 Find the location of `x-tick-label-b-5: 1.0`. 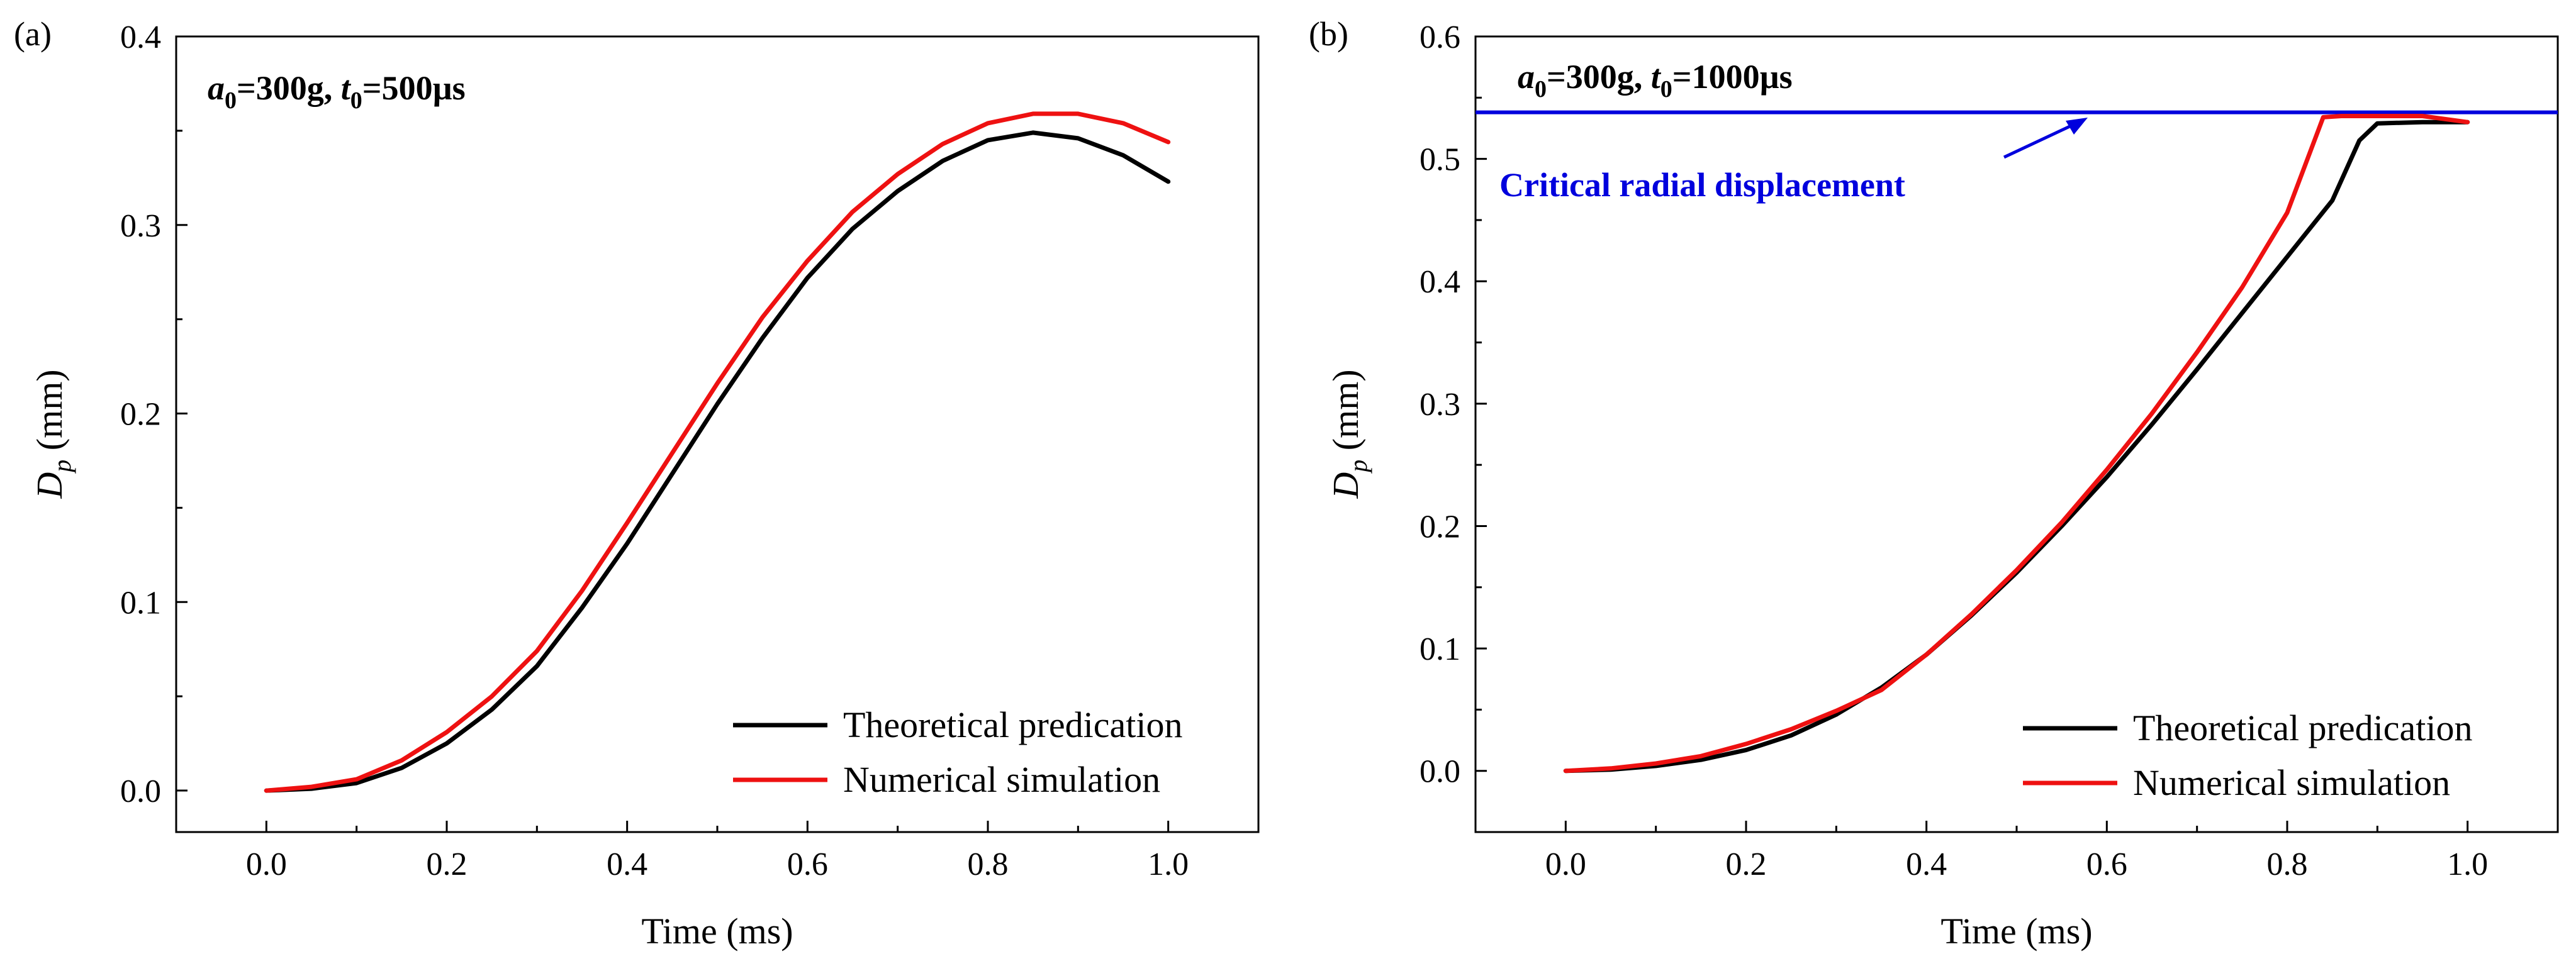

x-tick-label-b-5: 1.0 is located at coordinates (2467, 864).